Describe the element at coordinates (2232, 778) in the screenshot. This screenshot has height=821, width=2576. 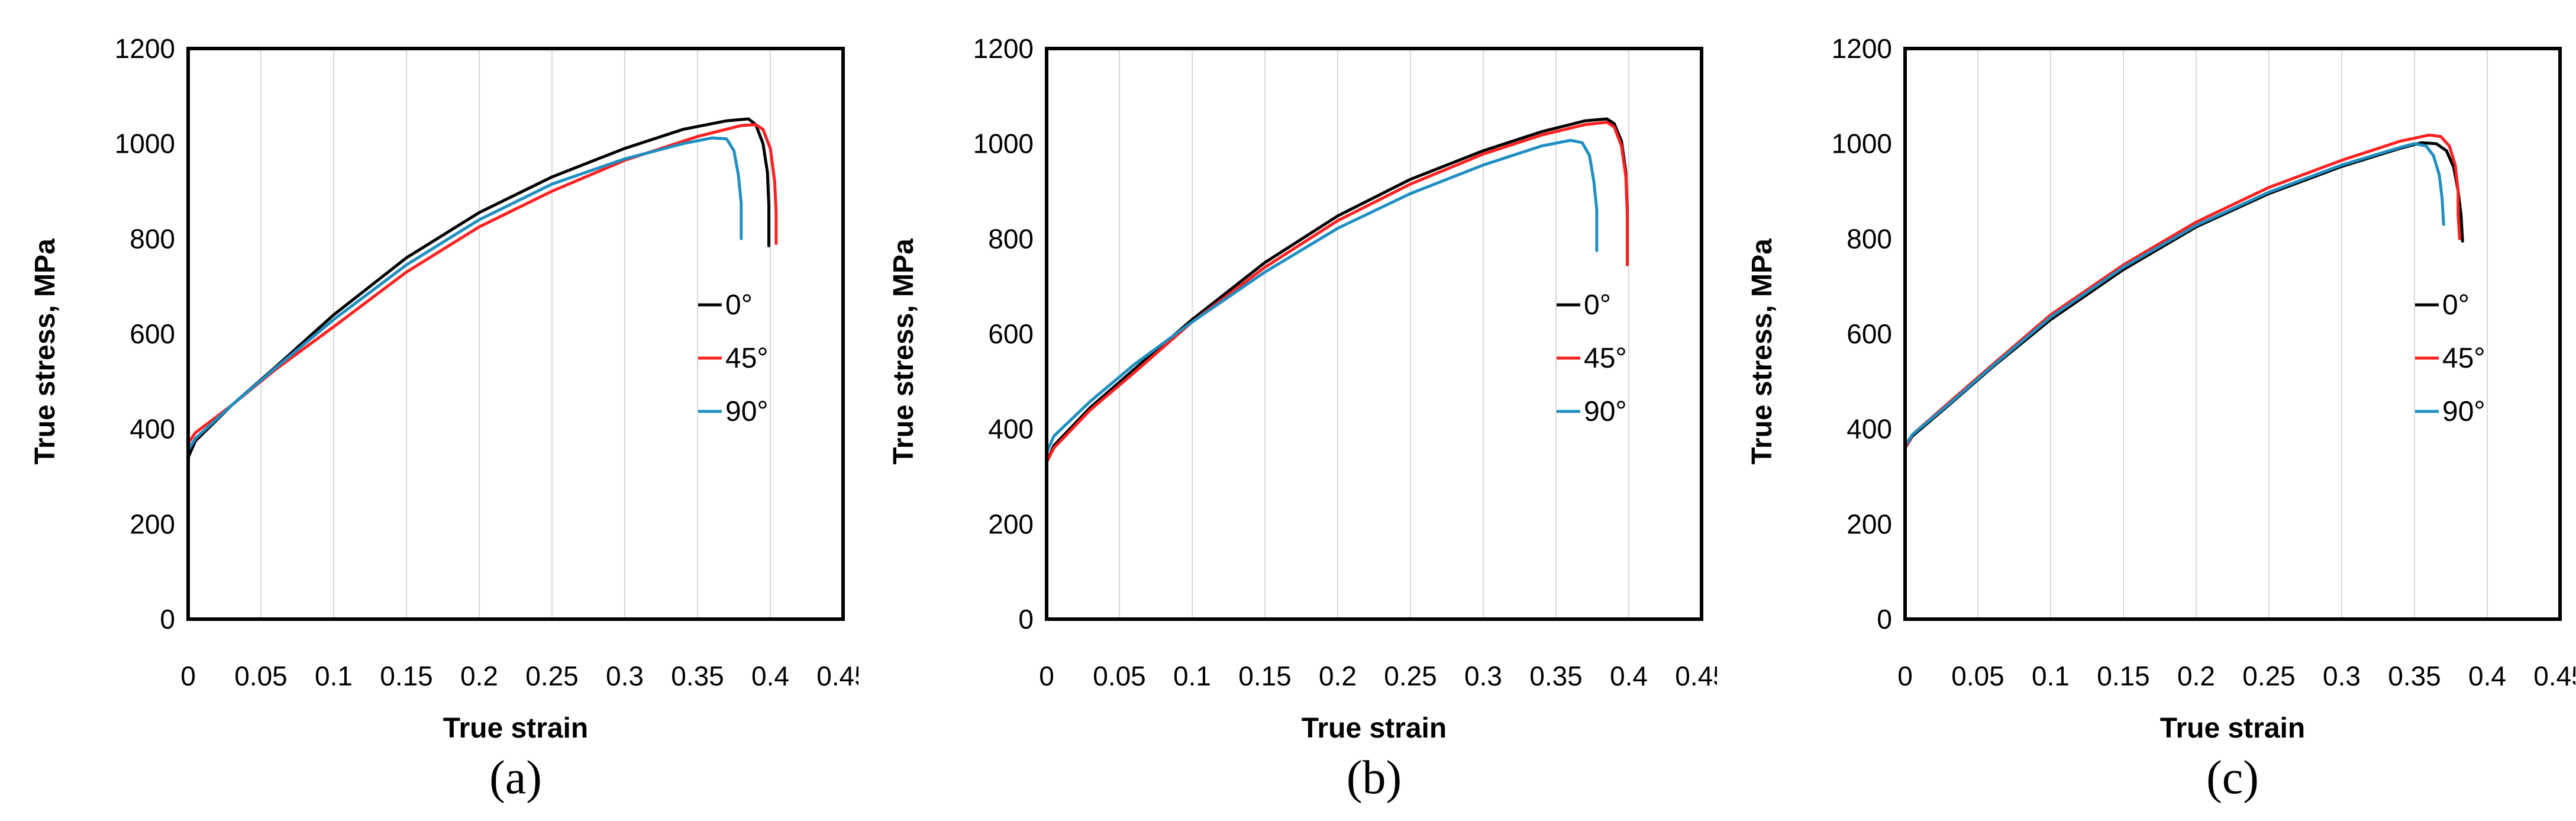
I see `panel-label-c: (c)` at that location.